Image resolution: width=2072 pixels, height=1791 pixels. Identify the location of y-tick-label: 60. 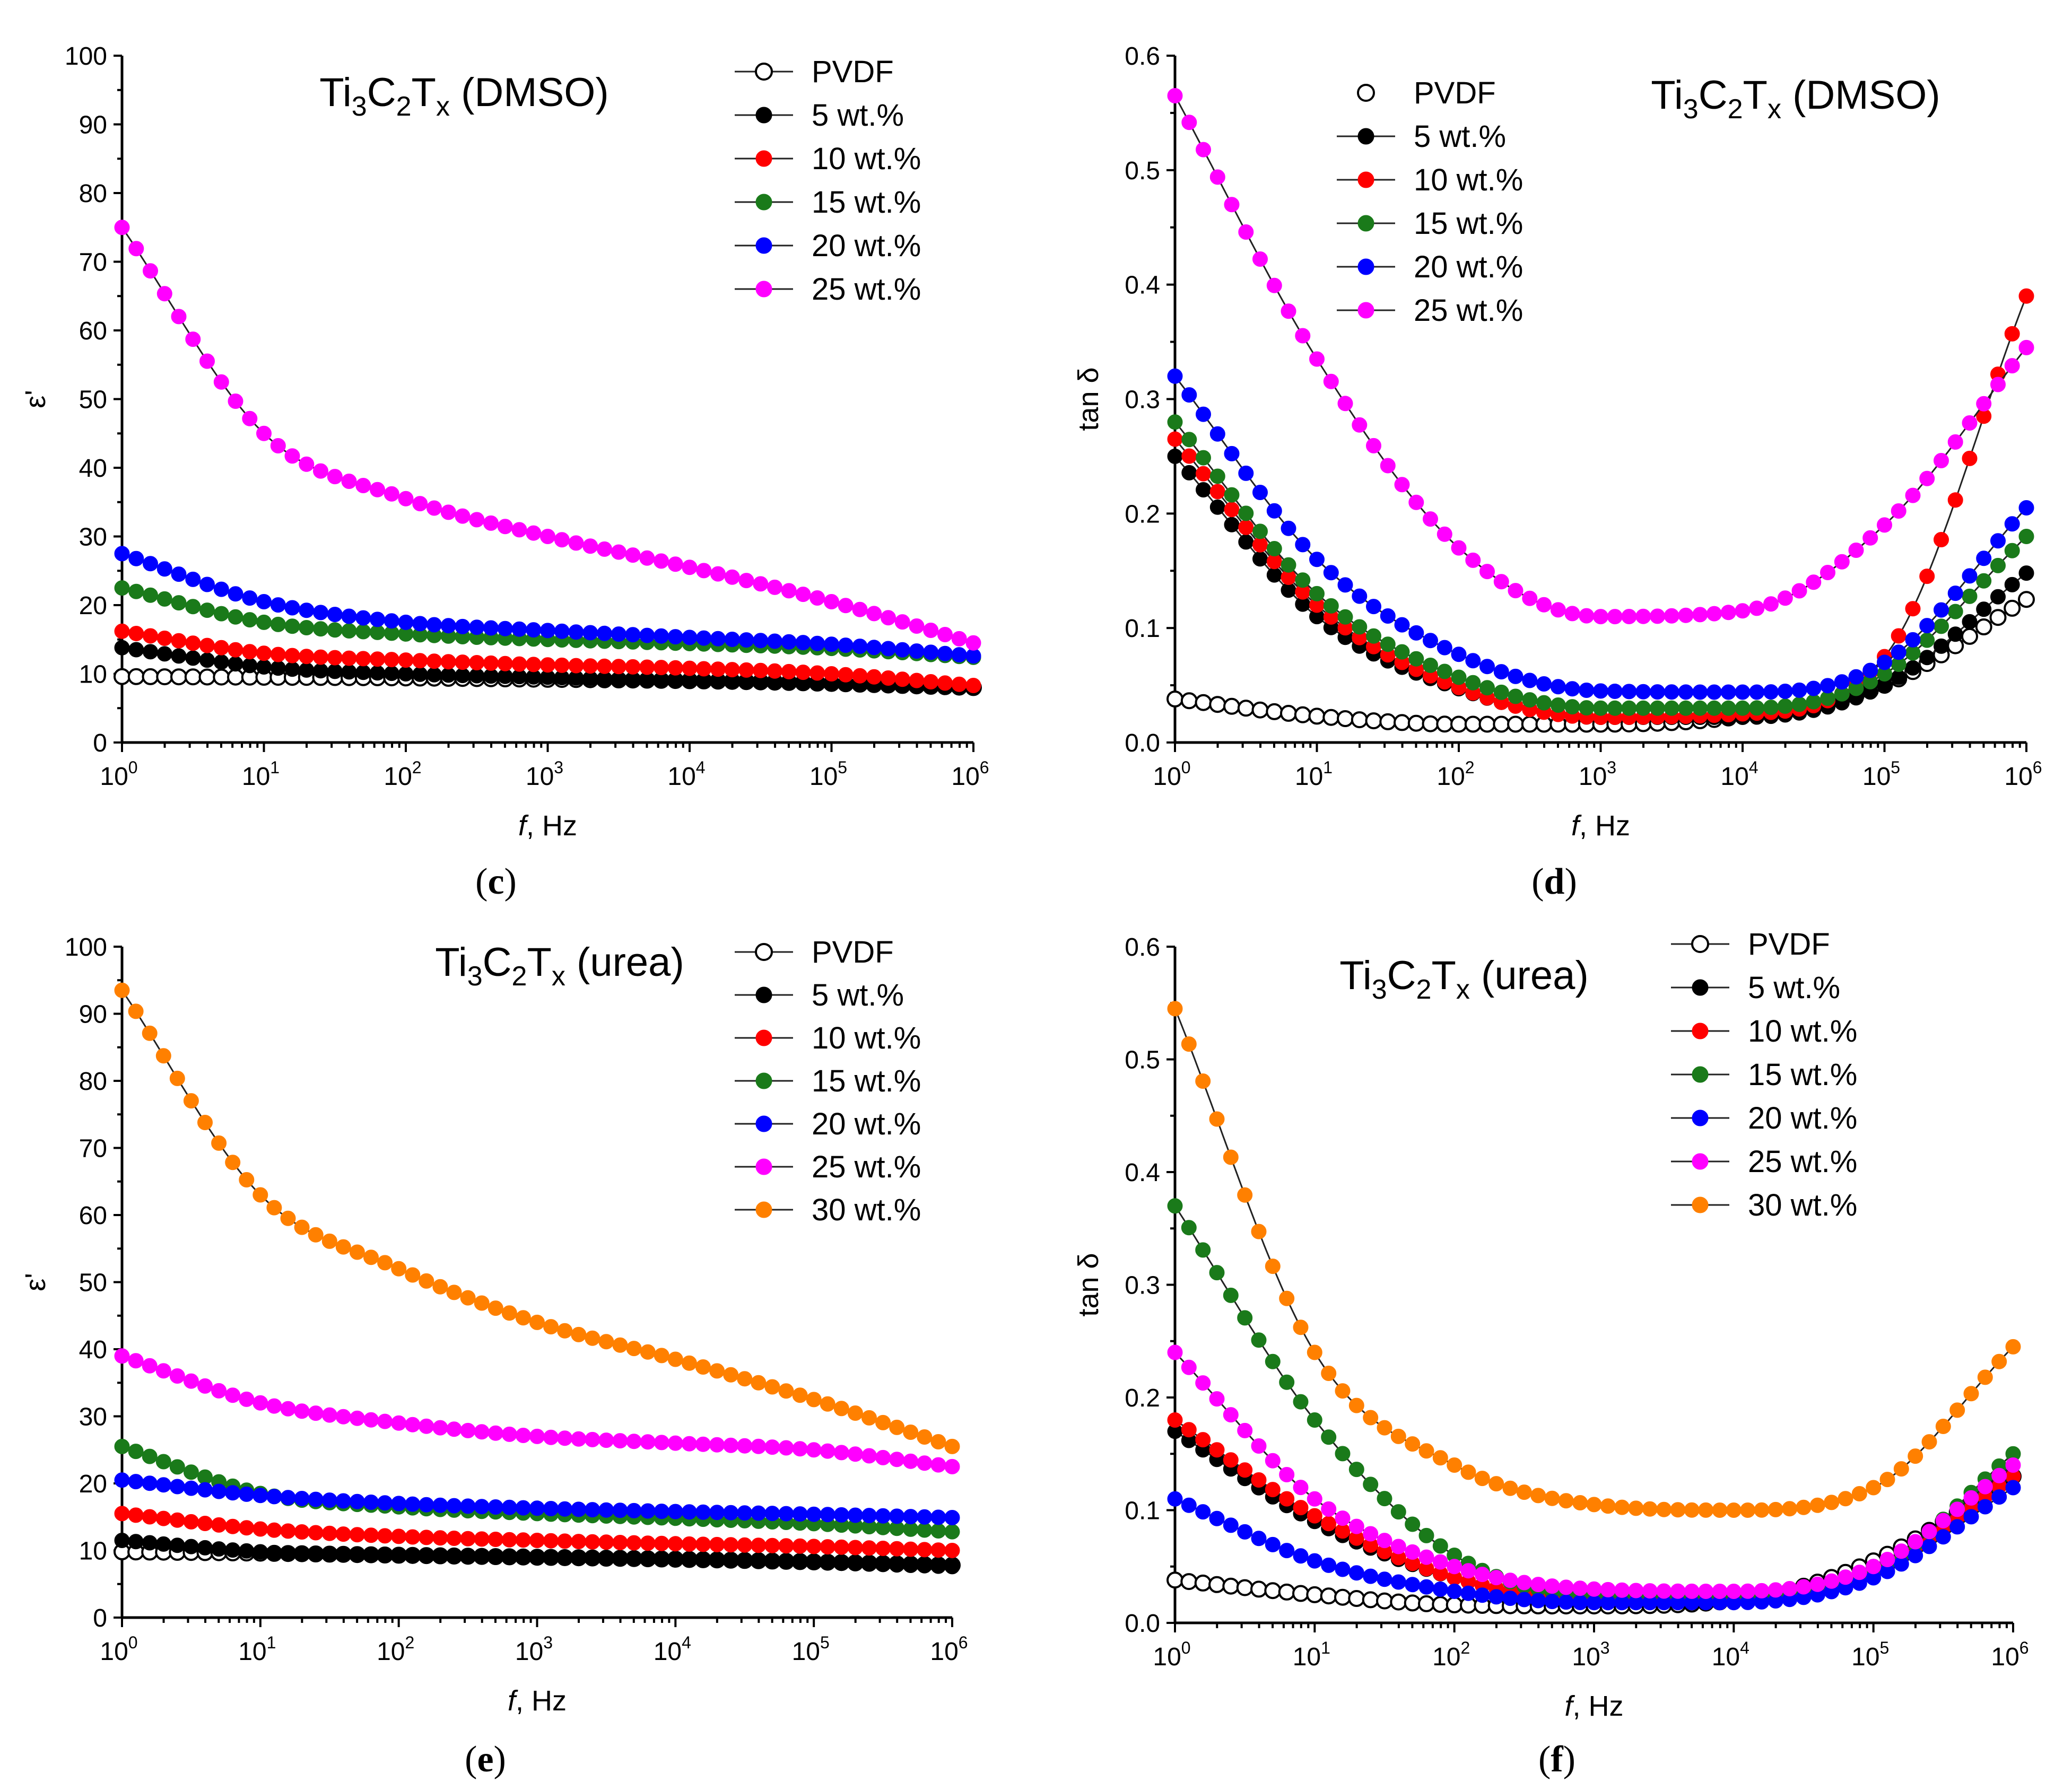
(93, 1216).